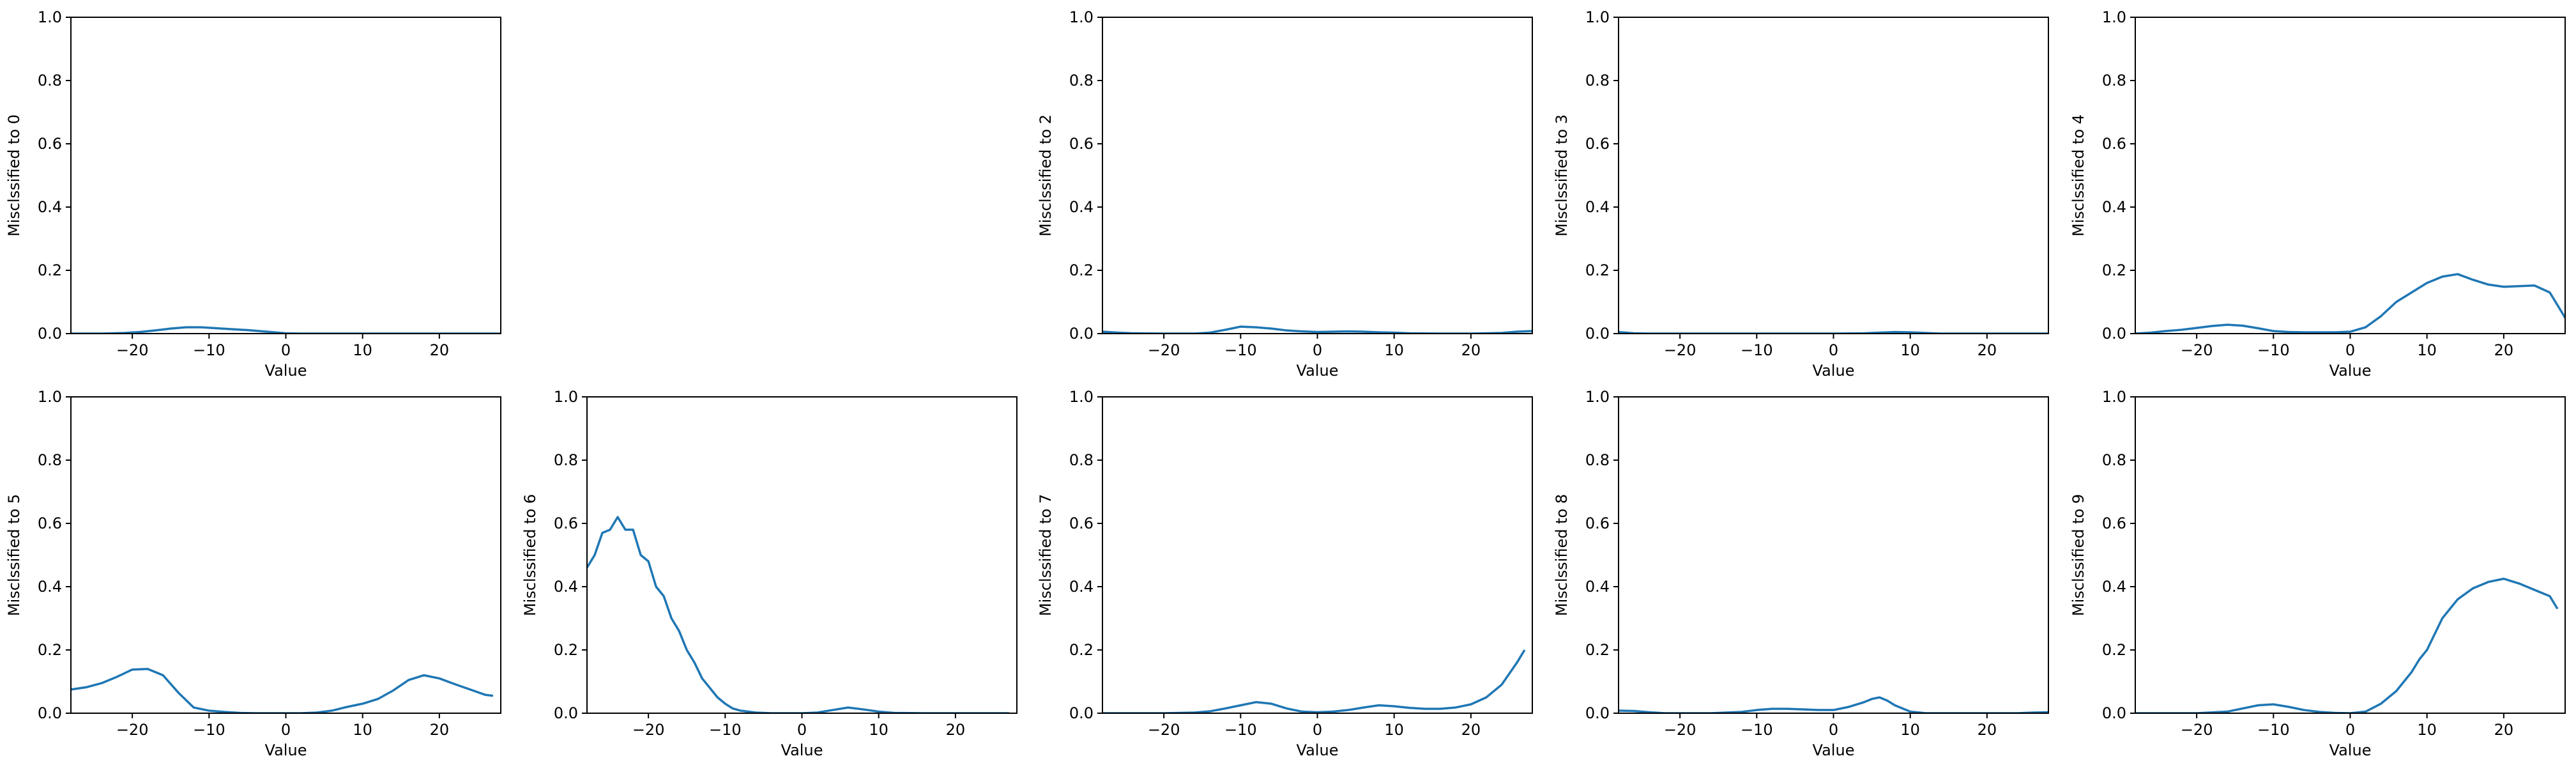 Image resolution: width=2576 pixels, height=772 pixels. What do you see at coordinates (1046, 555) in the screenshot?
I see `y-axis-label: Misclssified to 7` at bounding box center [1046, 555].